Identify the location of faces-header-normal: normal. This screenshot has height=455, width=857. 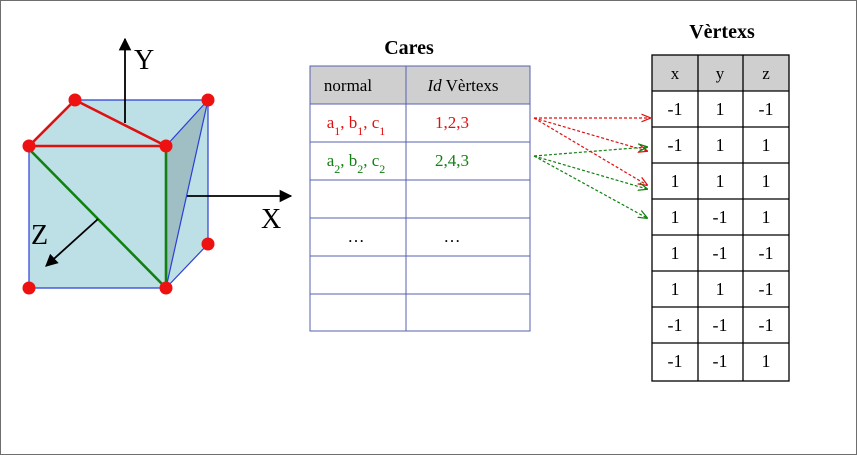
(348, 85).